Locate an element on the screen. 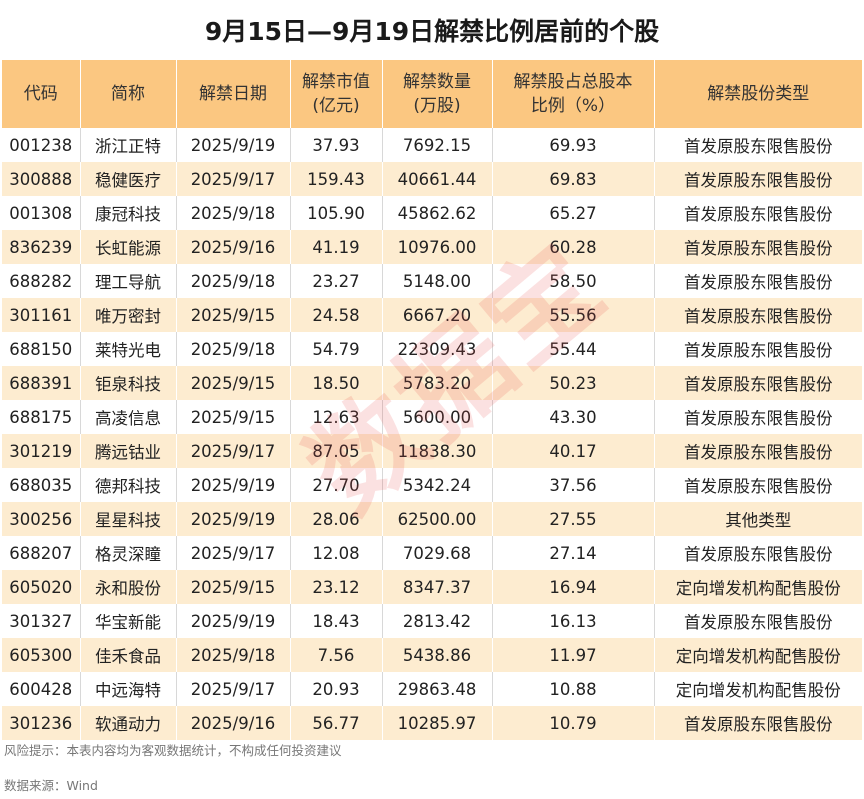 This screenshot has width=864, height=799. cell-quantity: 22309.43 is located at coordinates (437, 349).